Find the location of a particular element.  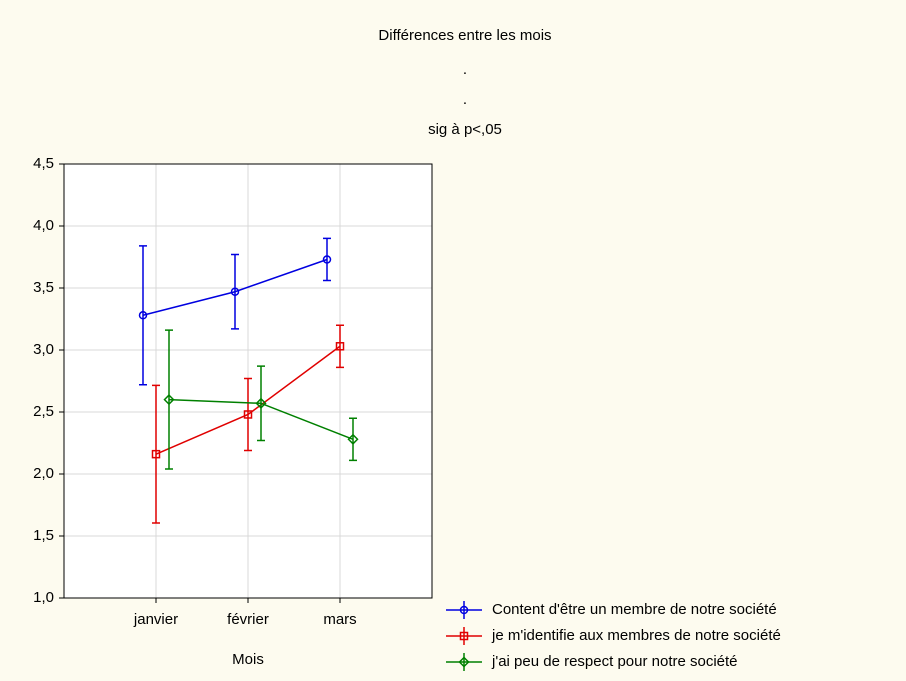

y-tick-label: 4,5 is located at coordinates (43, 163).